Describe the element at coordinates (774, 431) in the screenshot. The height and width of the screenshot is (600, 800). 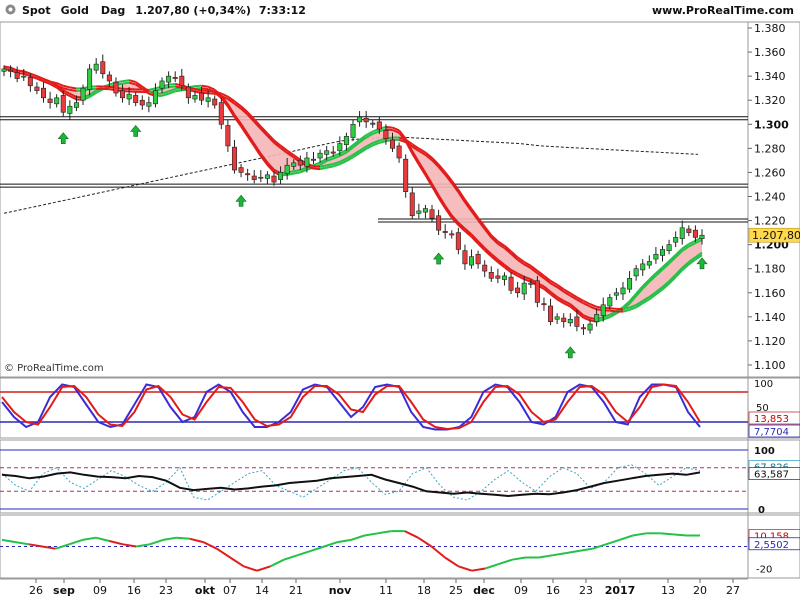
I see `stoch-value-box` at that location.